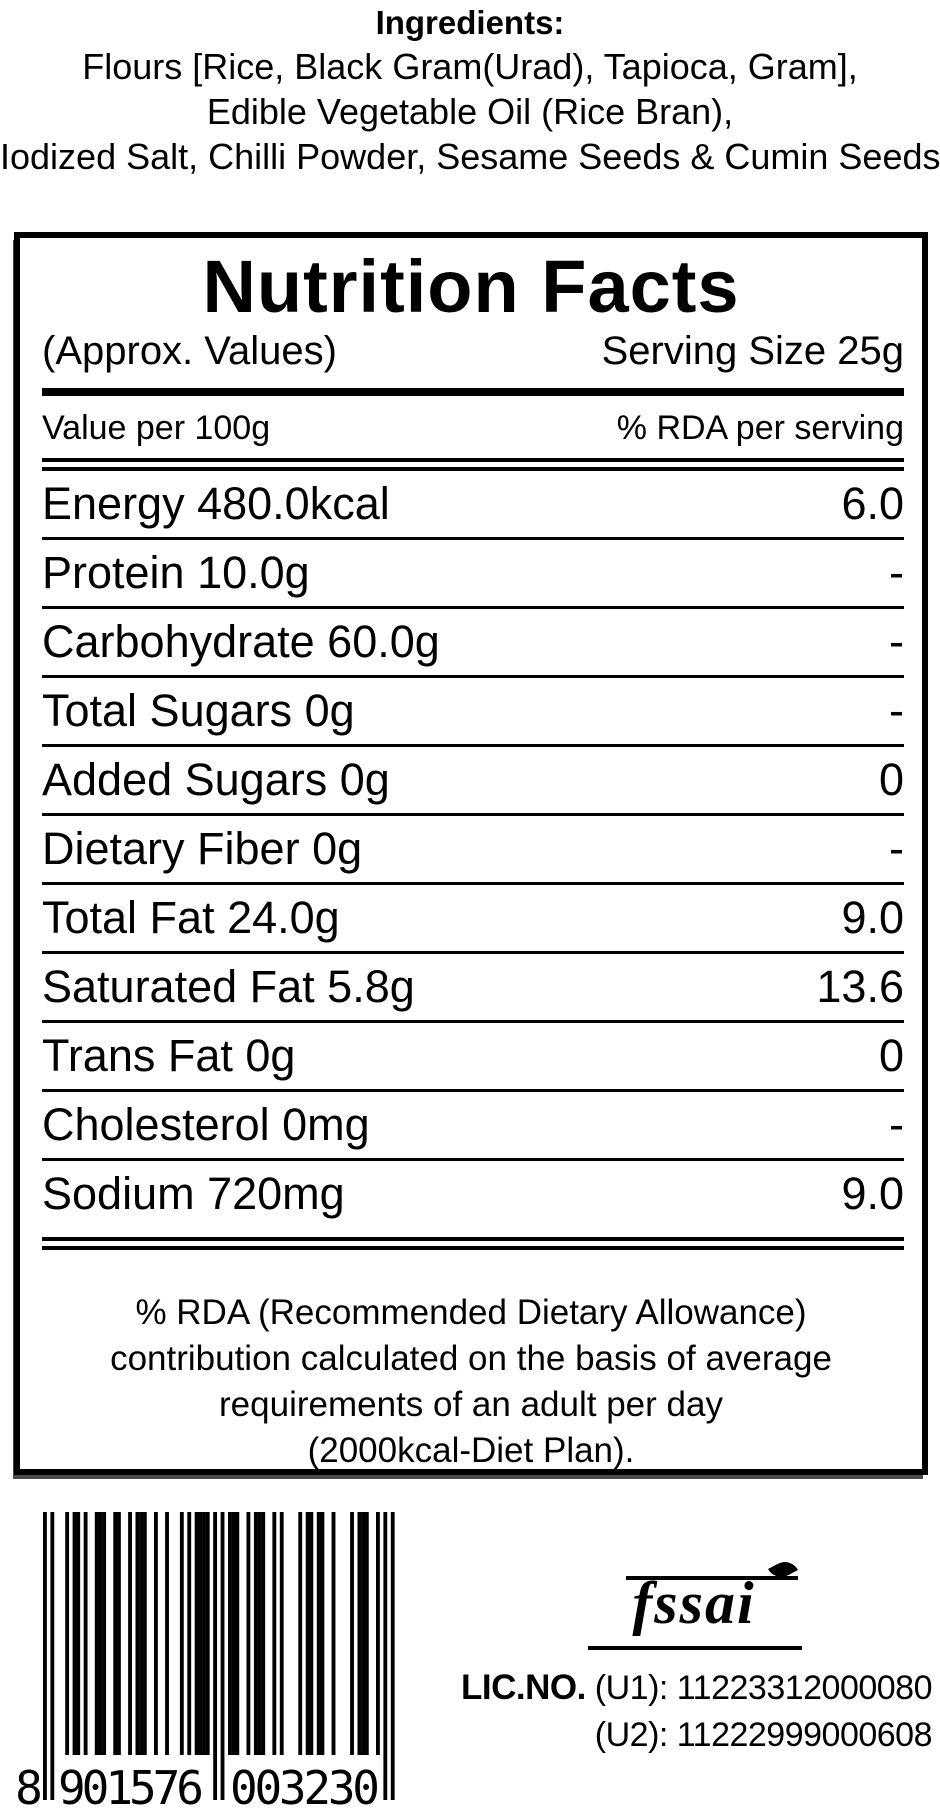 The image size is (940, 1818). What do you see at coordinates (473, 988) in the screenshot?
I see `nutrition-row: Saturated Fat 5.8g 13.6` at bounding box center [473, 988].